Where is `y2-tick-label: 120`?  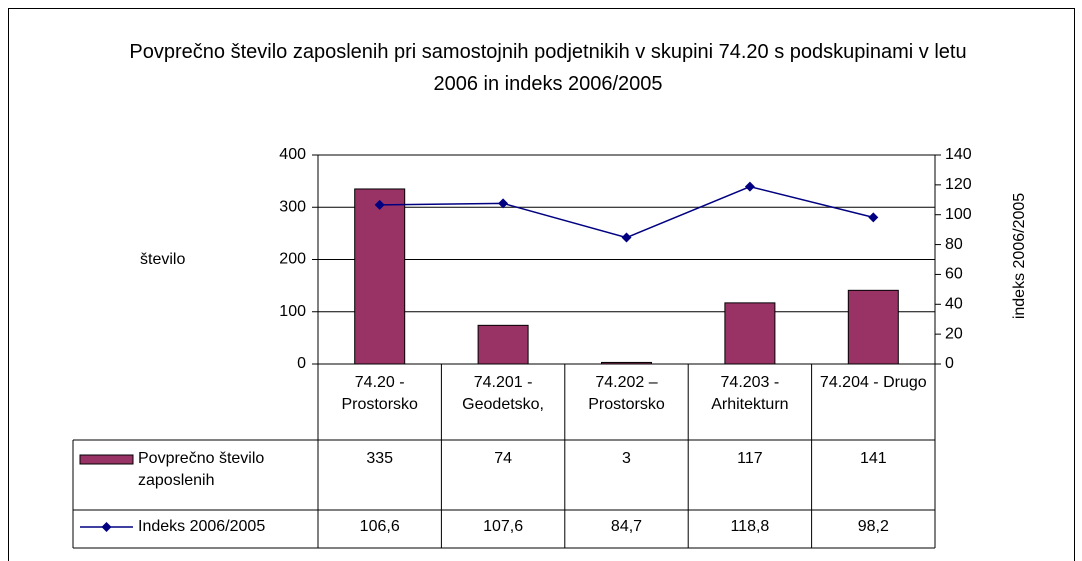
y2-tick-label: 120 is located at coordinates (958, 184).